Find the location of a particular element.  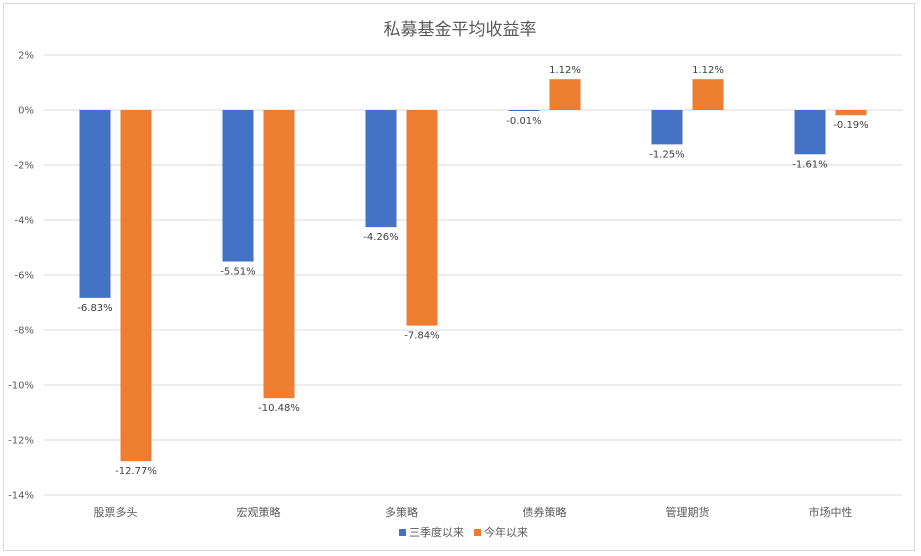

category-label: 管理期货 is located at coordinates (688, 512).